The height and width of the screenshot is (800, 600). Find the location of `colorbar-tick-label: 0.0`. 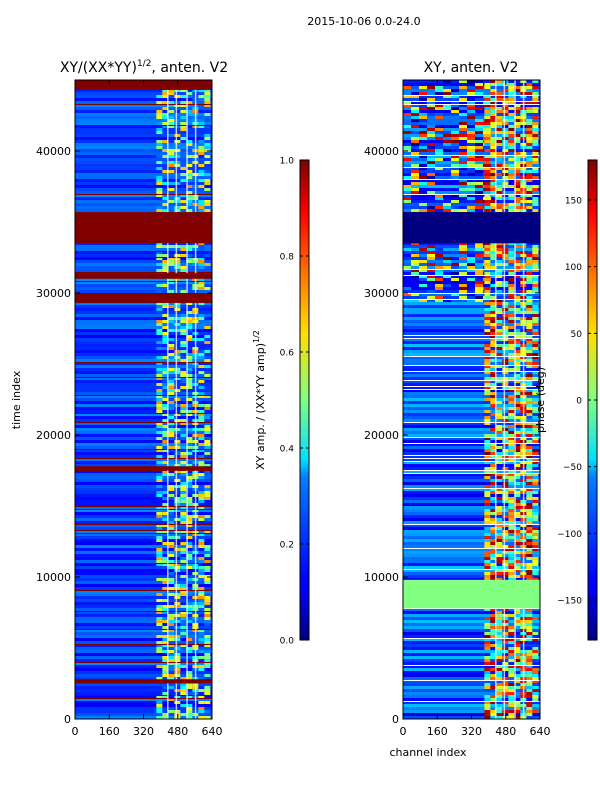

colorbar-tick-label: 0.0 is located at coordinates (287, 642).